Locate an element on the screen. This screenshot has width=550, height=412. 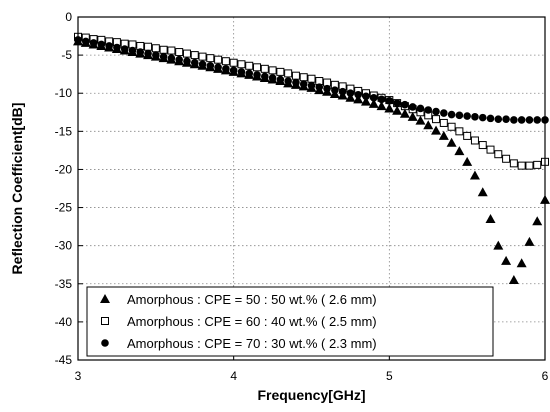
y-tick-label: 0 is located at coordinates (68, 17).